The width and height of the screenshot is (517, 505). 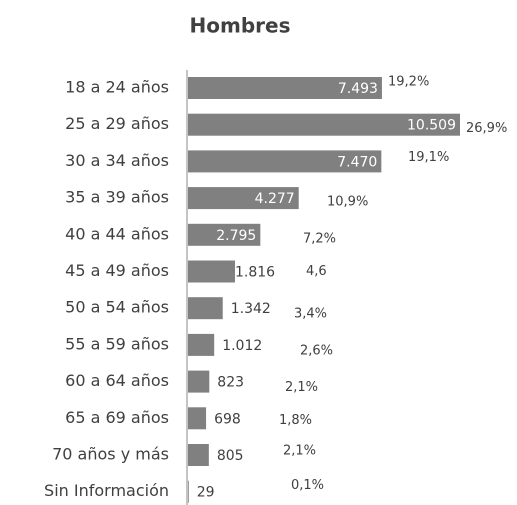 I want to click on category-label: 40 a 44 años, so click(x=117, y=233).